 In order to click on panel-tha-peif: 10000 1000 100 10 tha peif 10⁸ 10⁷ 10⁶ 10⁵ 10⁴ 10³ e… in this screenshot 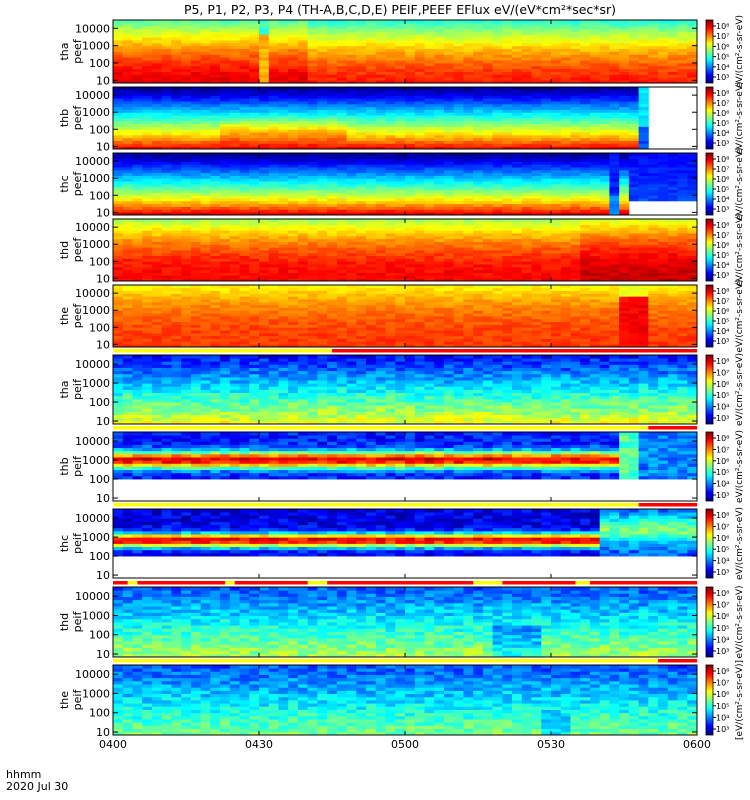, I will do `click(401, 388)`.